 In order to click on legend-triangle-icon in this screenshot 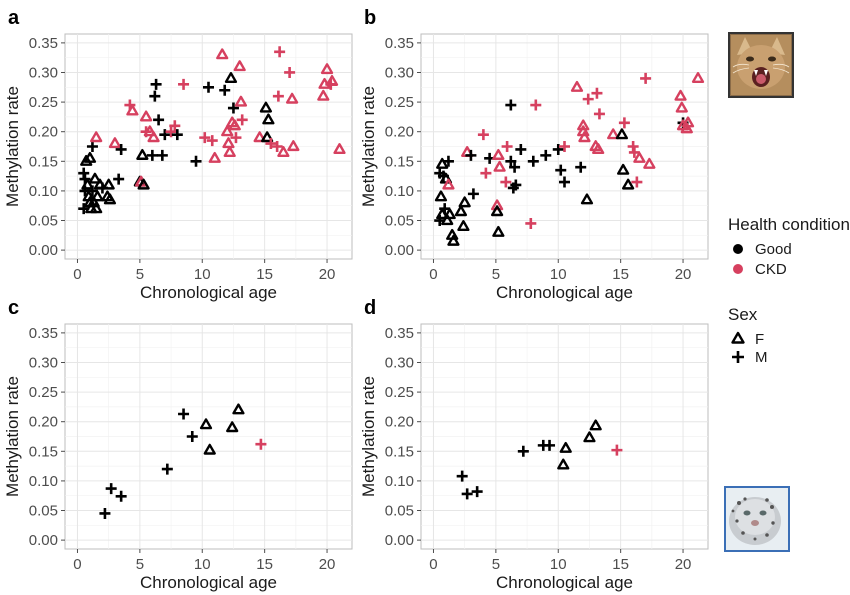, I will do `click(738, 337)`.